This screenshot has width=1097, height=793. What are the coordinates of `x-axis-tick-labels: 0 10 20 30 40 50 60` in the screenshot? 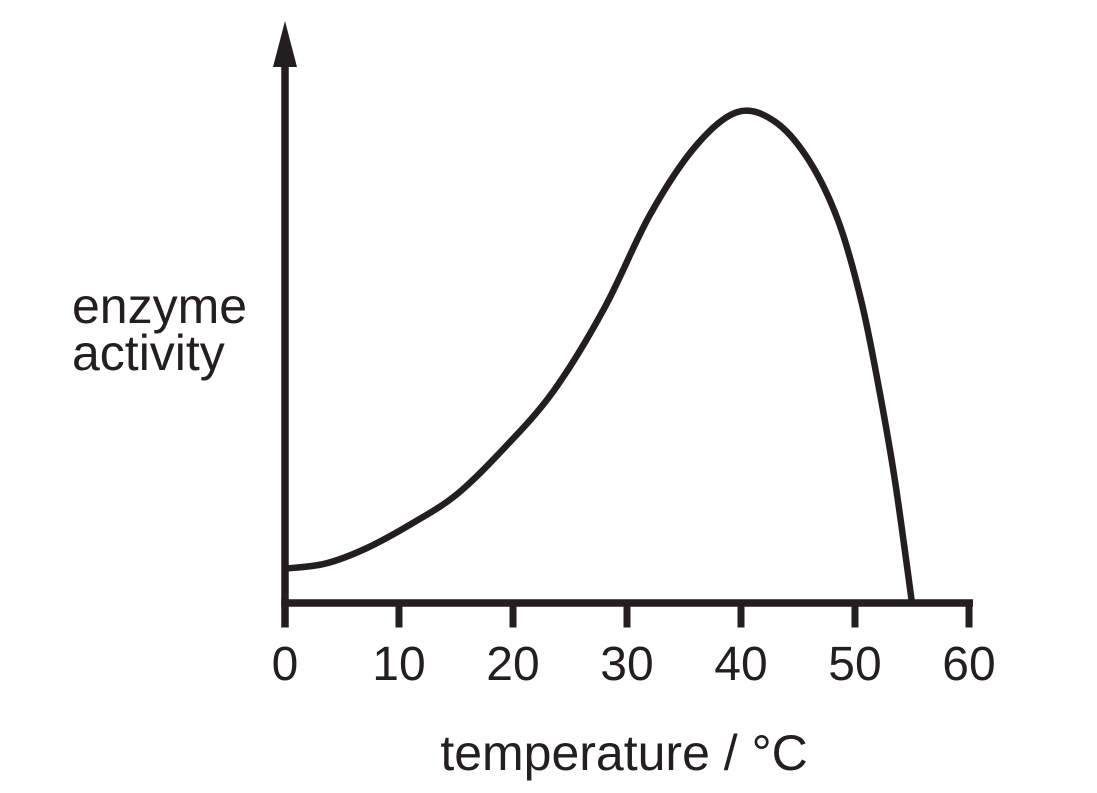 It's located at (634, 664).